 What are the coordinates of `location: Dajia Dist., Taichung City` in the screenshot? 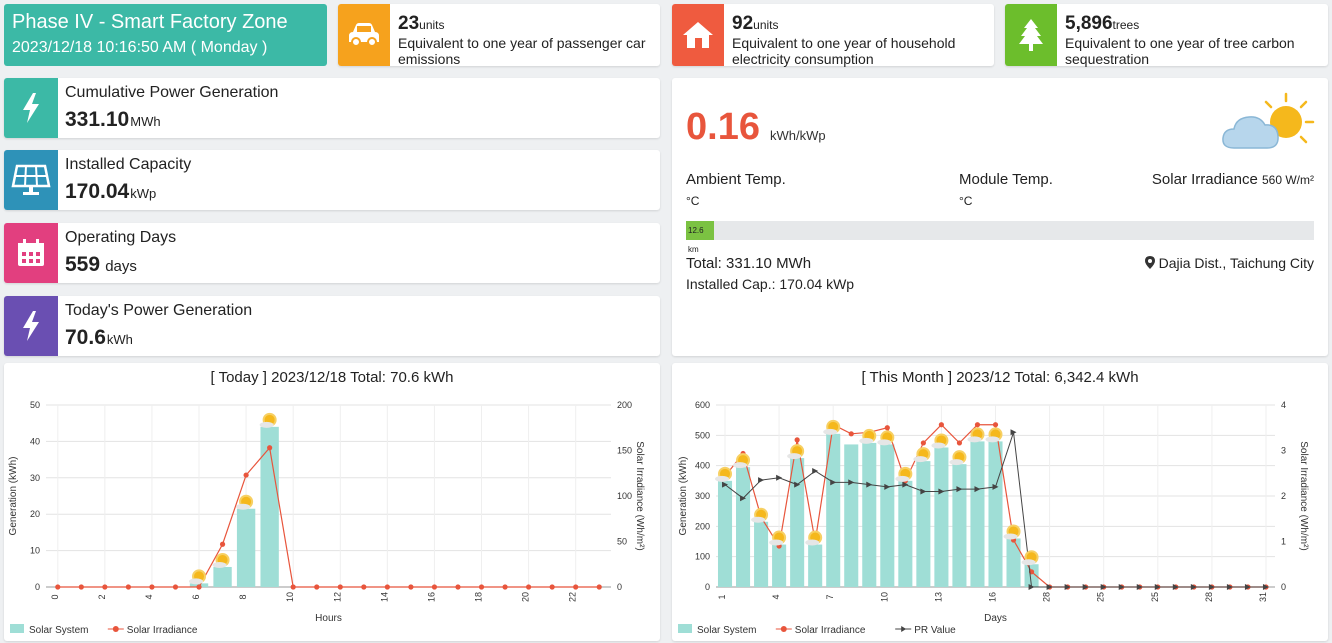 It's located at (1229, 263).